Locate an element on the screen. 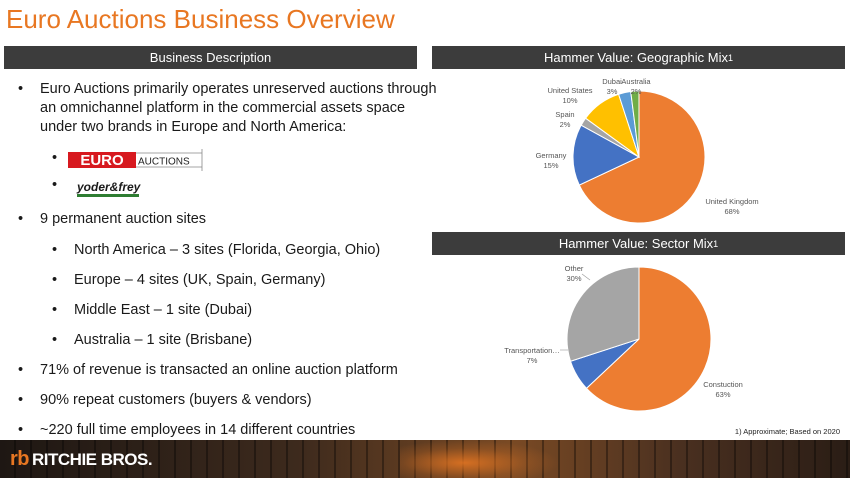  slice-label: Dubai is located at coordinates (612, 81).